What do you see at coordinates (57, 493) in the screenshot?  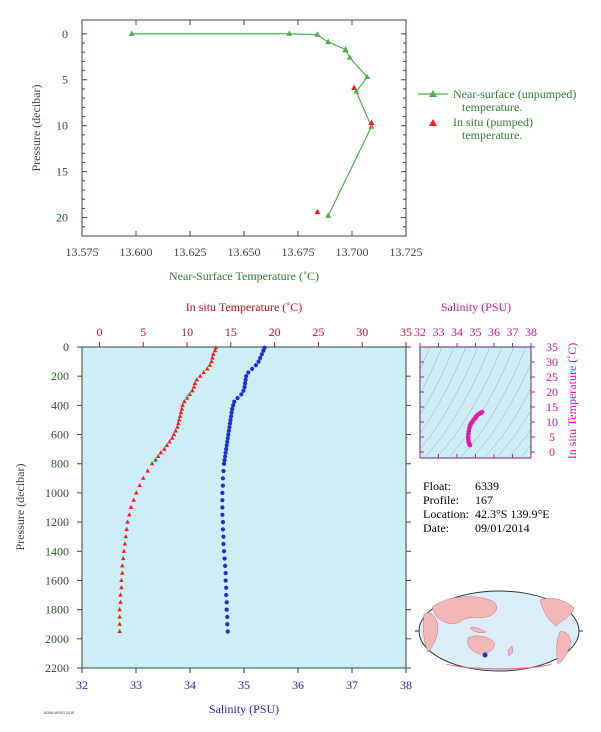 I see `pressure-tick-label: 1000` at bounding box center [57, 493].